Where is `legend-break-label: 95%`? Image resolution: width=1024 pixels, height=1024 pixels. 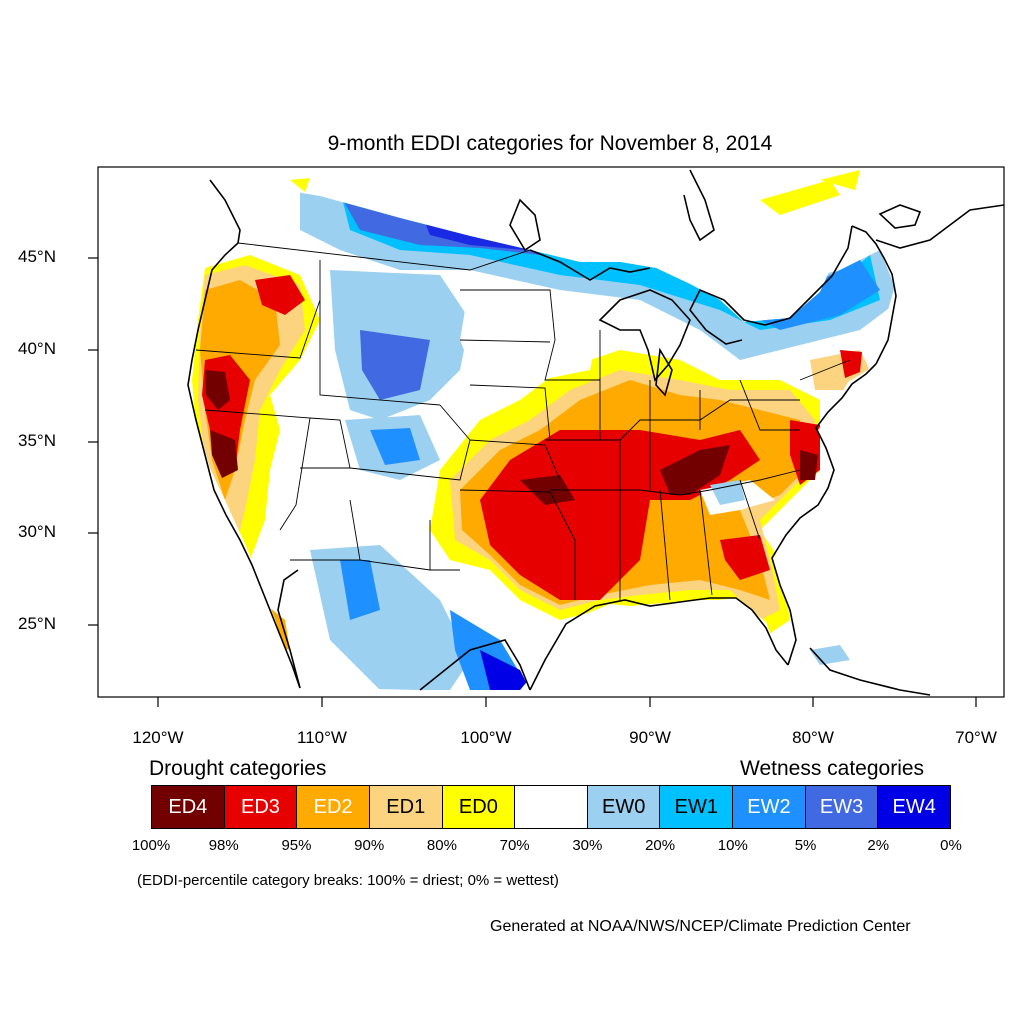 legend-break-label: 95% is located at coordinates (296, 845).